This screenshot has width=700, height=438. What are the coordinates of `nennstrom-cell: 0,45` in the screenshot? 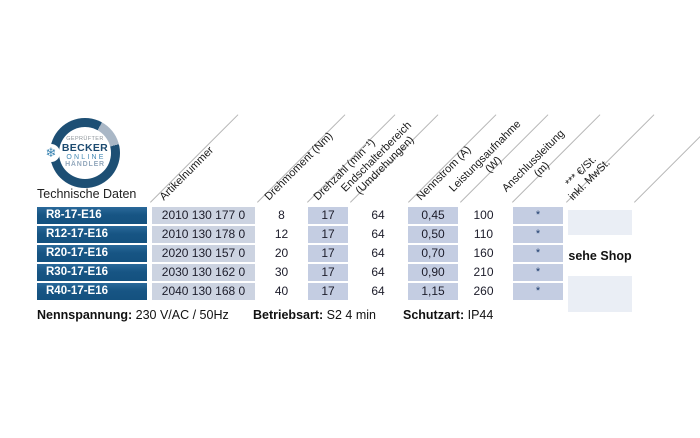 It's located at (433, 215).